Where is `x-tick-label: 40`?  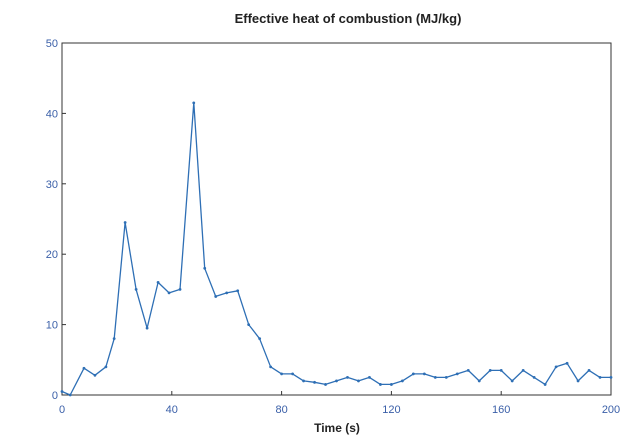 x-tick-label: 40 is located at coordinates (172, 410).